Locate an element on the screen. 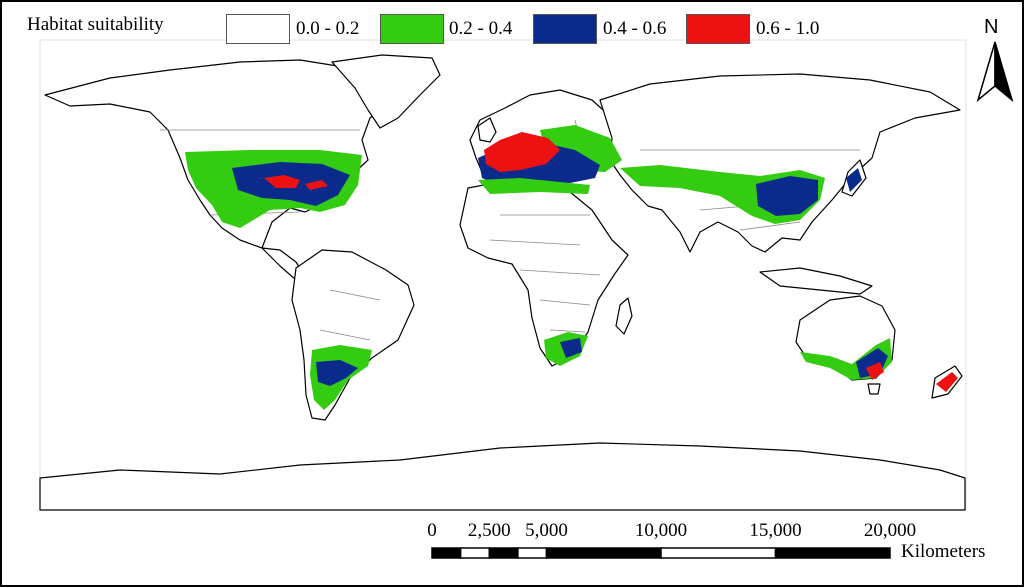 This screenshot has width=1024, height=587. scale-tick-5: 15,000 is located at coordinates (775, 530).